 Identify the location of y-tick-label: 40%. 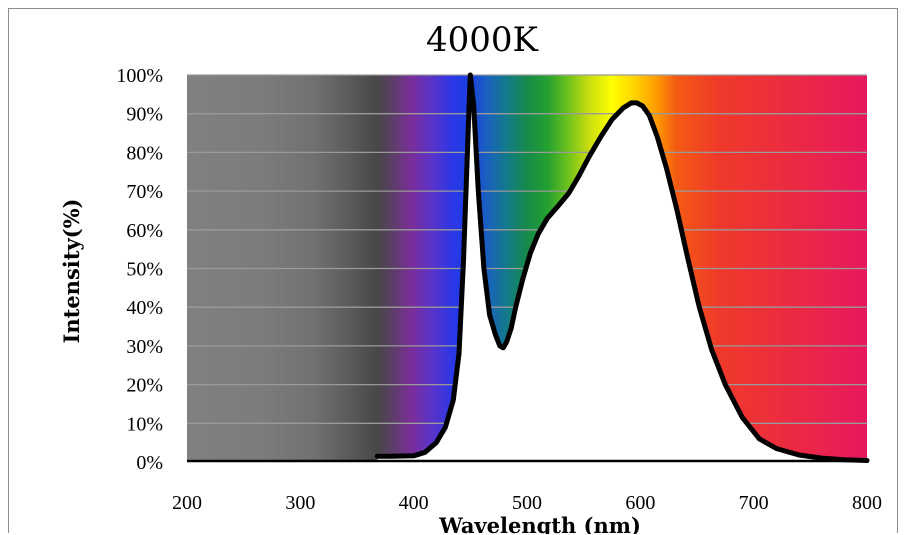
(144, 308).